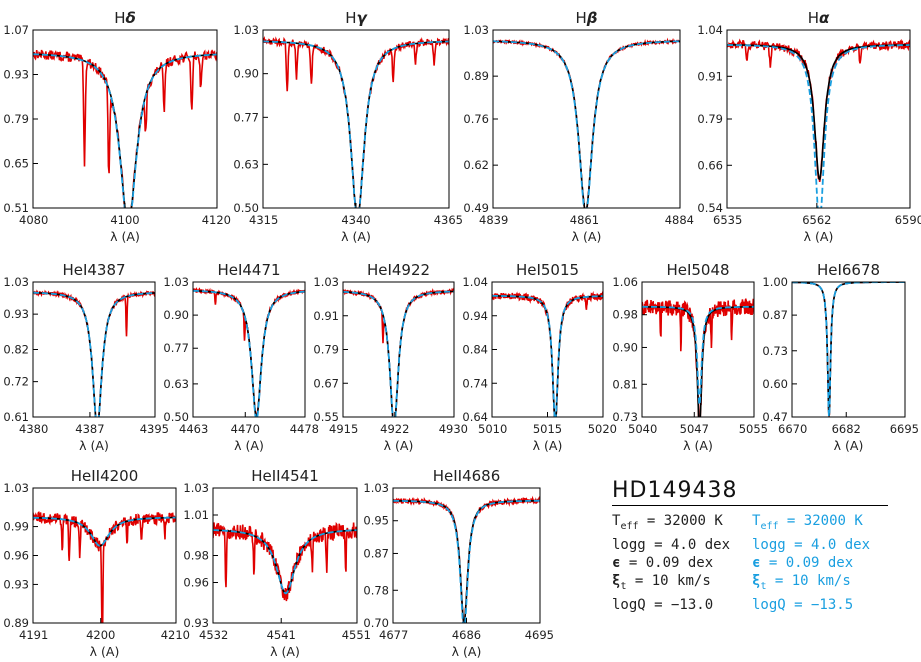 The height and width of the screenshot is (662, 921). I want to click on x-tick-label: 4478, so click(304, 429).